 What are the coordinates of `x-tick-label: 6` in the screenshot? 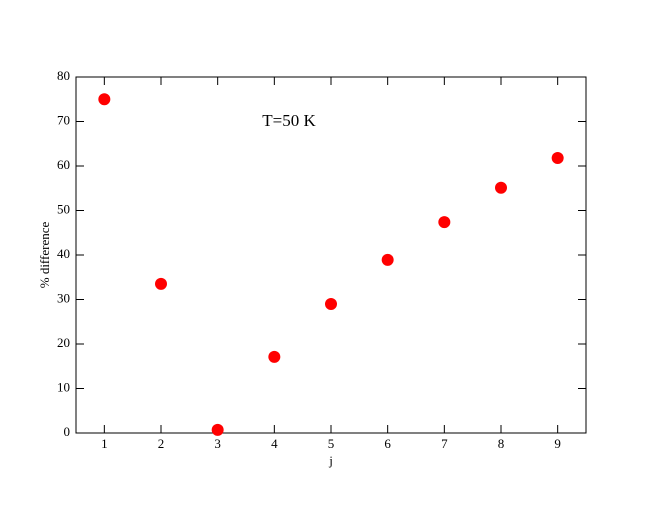 It's located at (387, 443).